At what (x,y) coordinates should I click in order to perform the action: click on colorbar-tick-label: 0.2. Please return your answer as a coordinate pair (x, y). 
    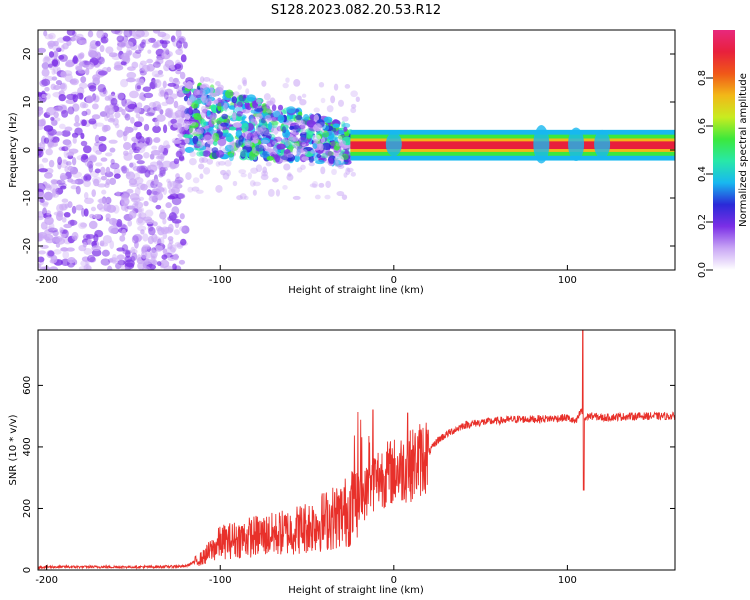
    Looking at the image, I should click on (702, 222).